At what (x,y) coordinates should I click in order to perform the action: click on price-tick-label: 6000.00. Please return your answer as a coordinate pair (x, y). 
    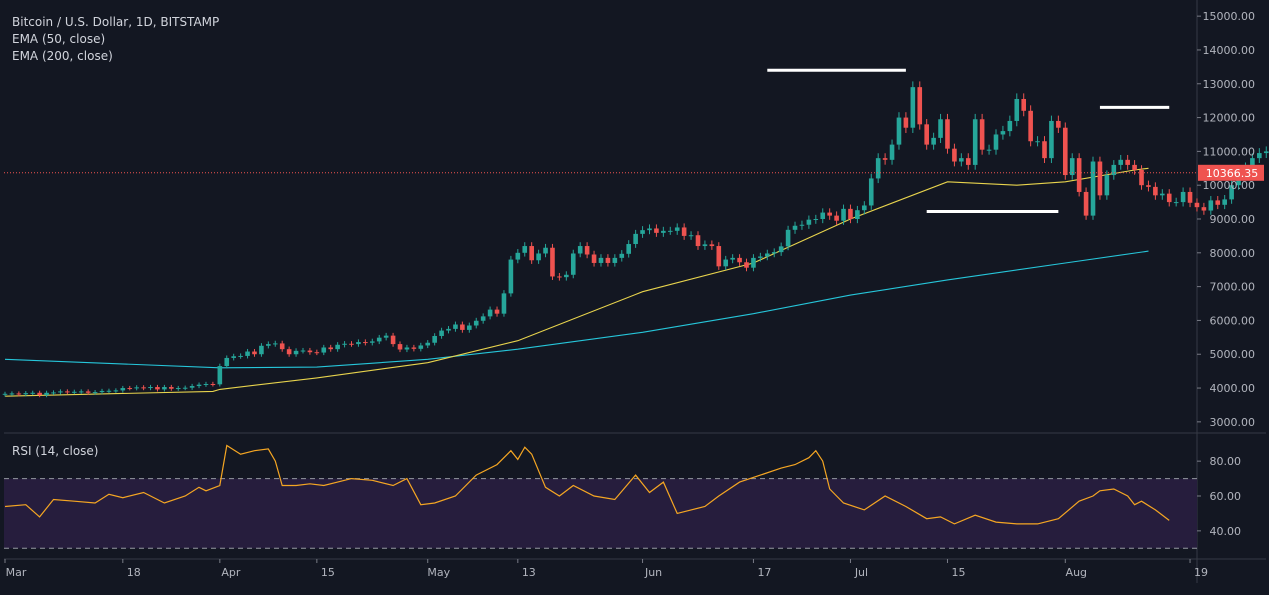
    Looking at the image, I should click on (1233, 320).